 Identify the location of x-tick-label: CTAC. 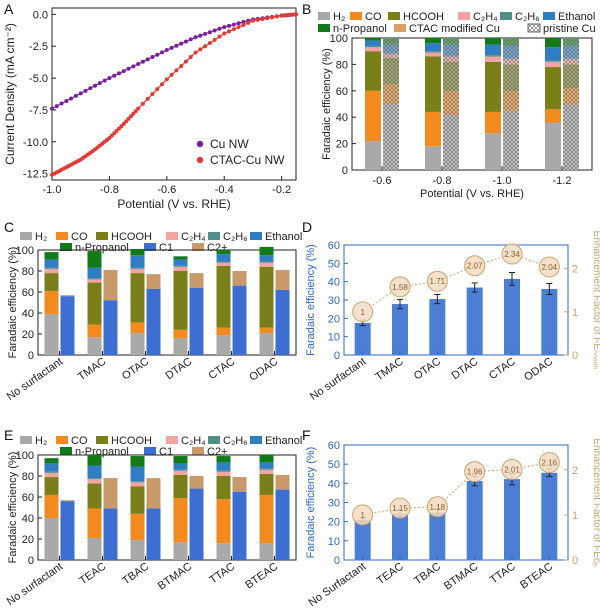
(221, 369).